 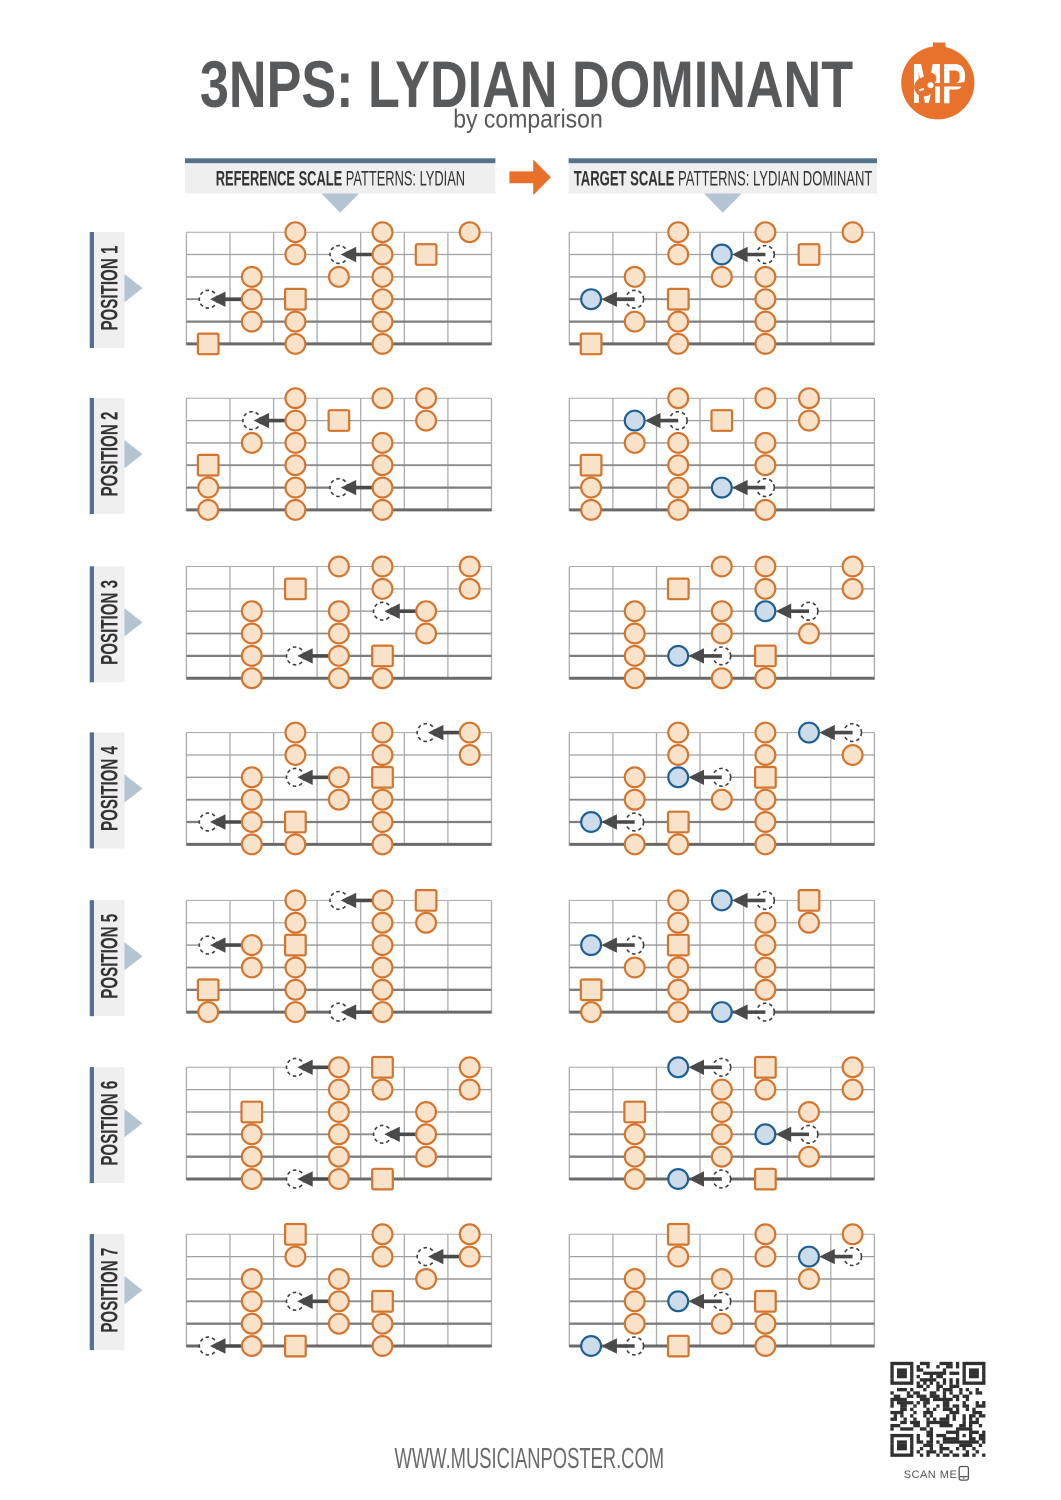 What do you see at coordinates (530, 1459) in the screenshot?
I see `svg-text: WWW.MUSICIANPOSTER.COM` at bounding box center [530, 1459].